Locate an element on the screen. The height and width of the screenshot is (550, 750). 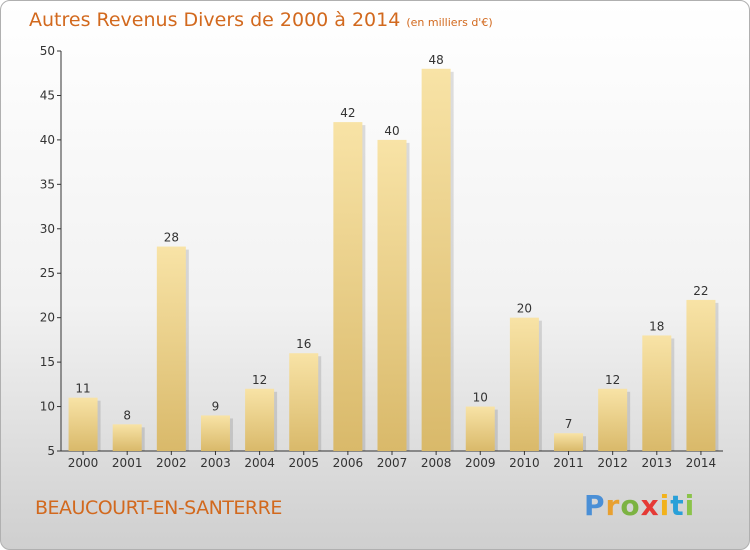
y-tick-label: 10 is located at coordinates (47, 407).